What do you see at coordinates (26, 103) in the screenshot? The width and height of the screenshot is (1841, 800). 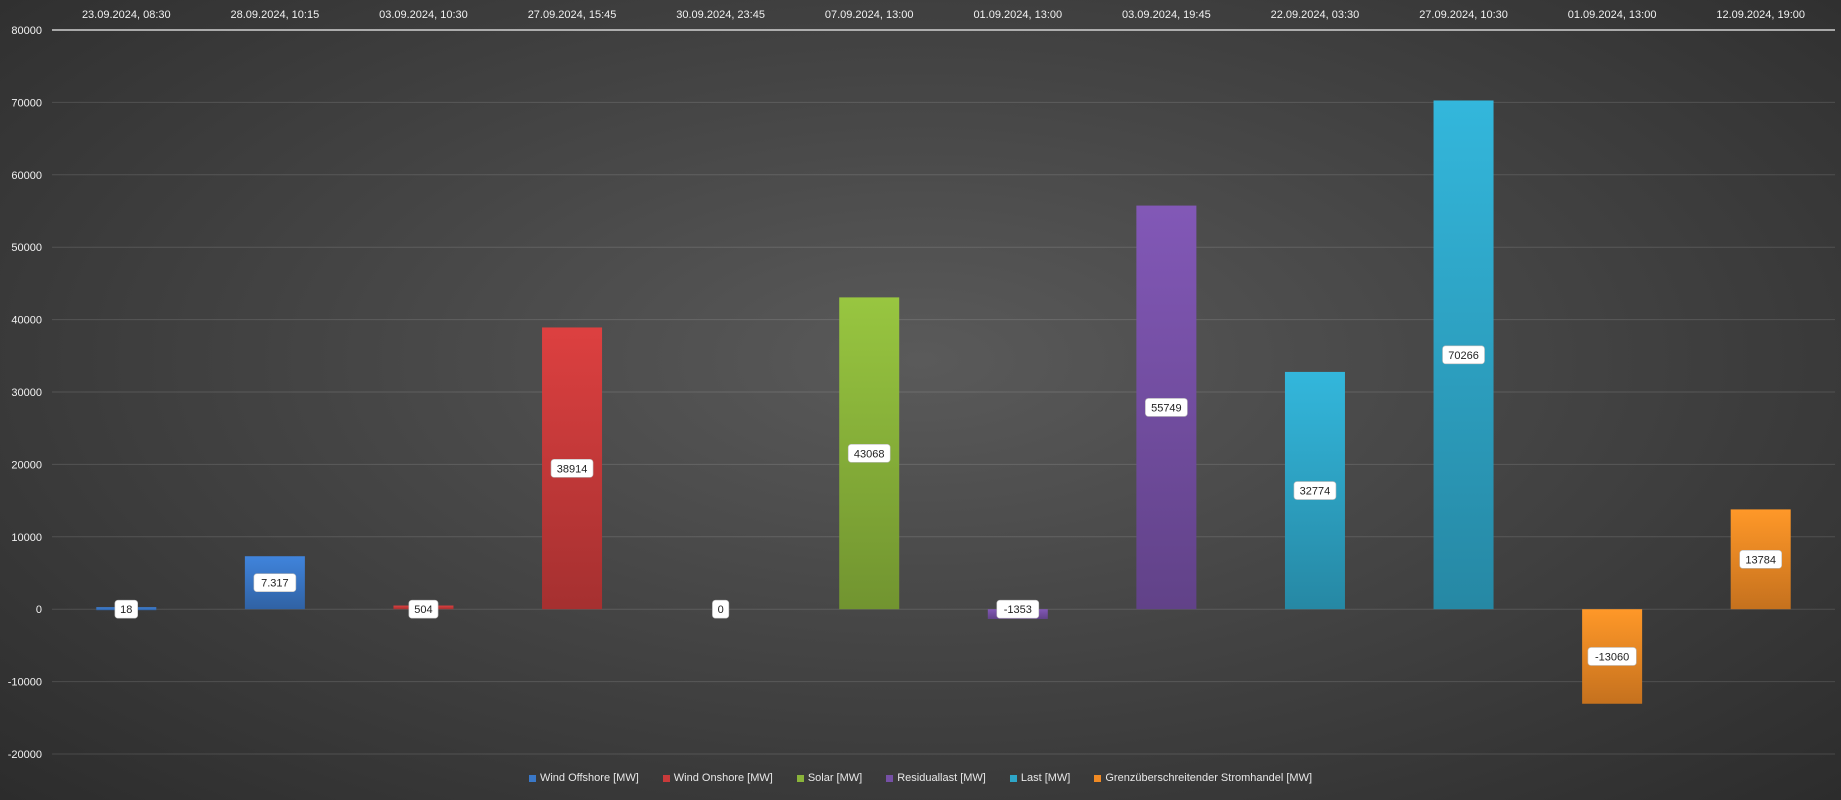 I see `y-tick-label: 70000` at bounding box center [26, 103].